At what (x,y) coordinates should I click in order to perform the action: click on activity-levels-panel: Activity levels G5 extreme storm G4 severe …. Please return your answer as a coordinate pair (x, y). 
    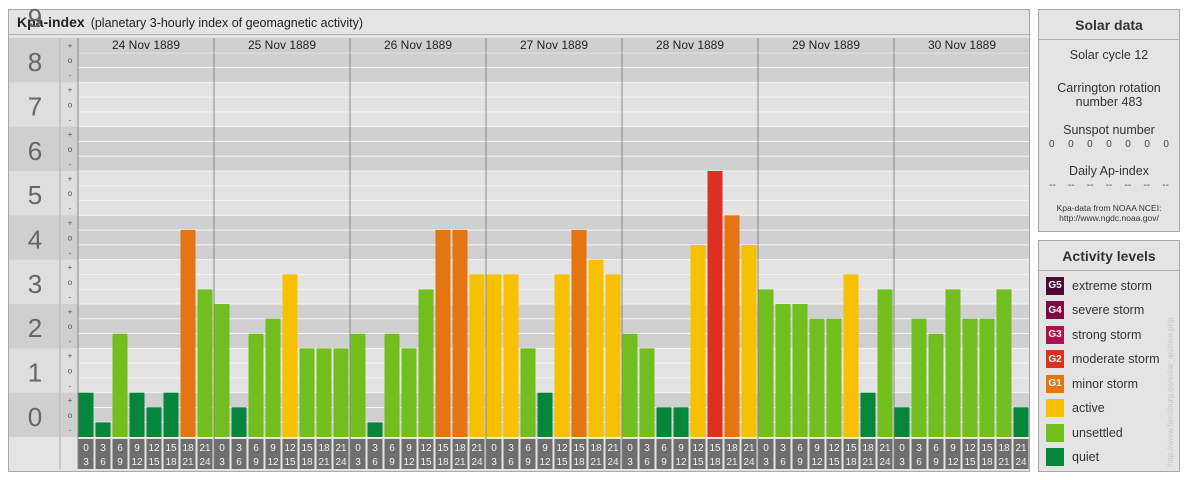
    Looking at the image, I should click on (1109, 356).